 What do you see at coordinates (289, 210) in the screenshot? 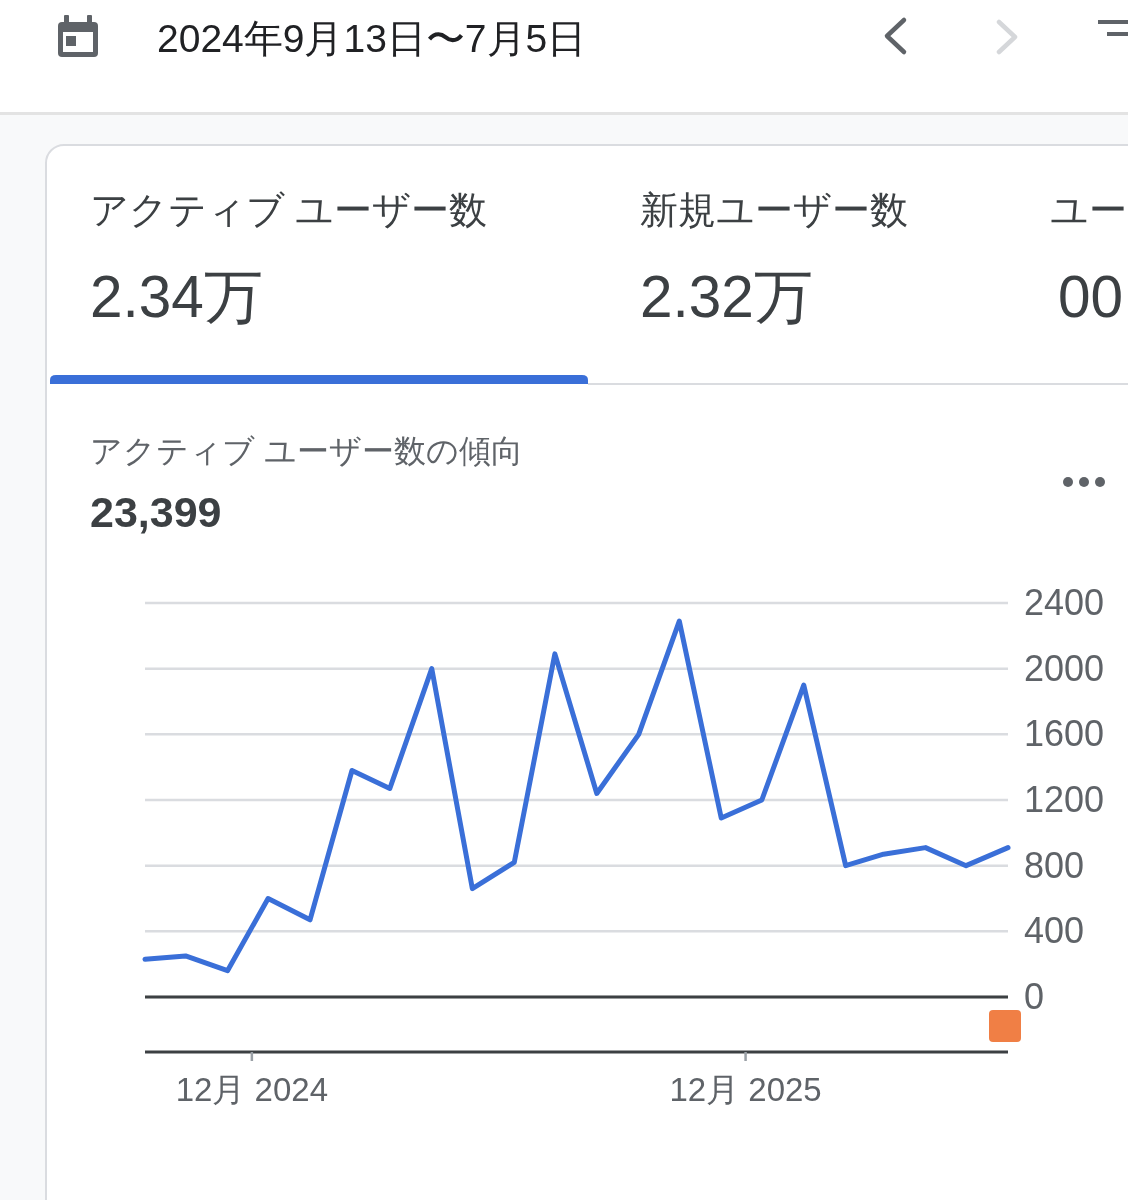
I see `text: アクティブ ユーザー数` at bounding box center [289, 210].